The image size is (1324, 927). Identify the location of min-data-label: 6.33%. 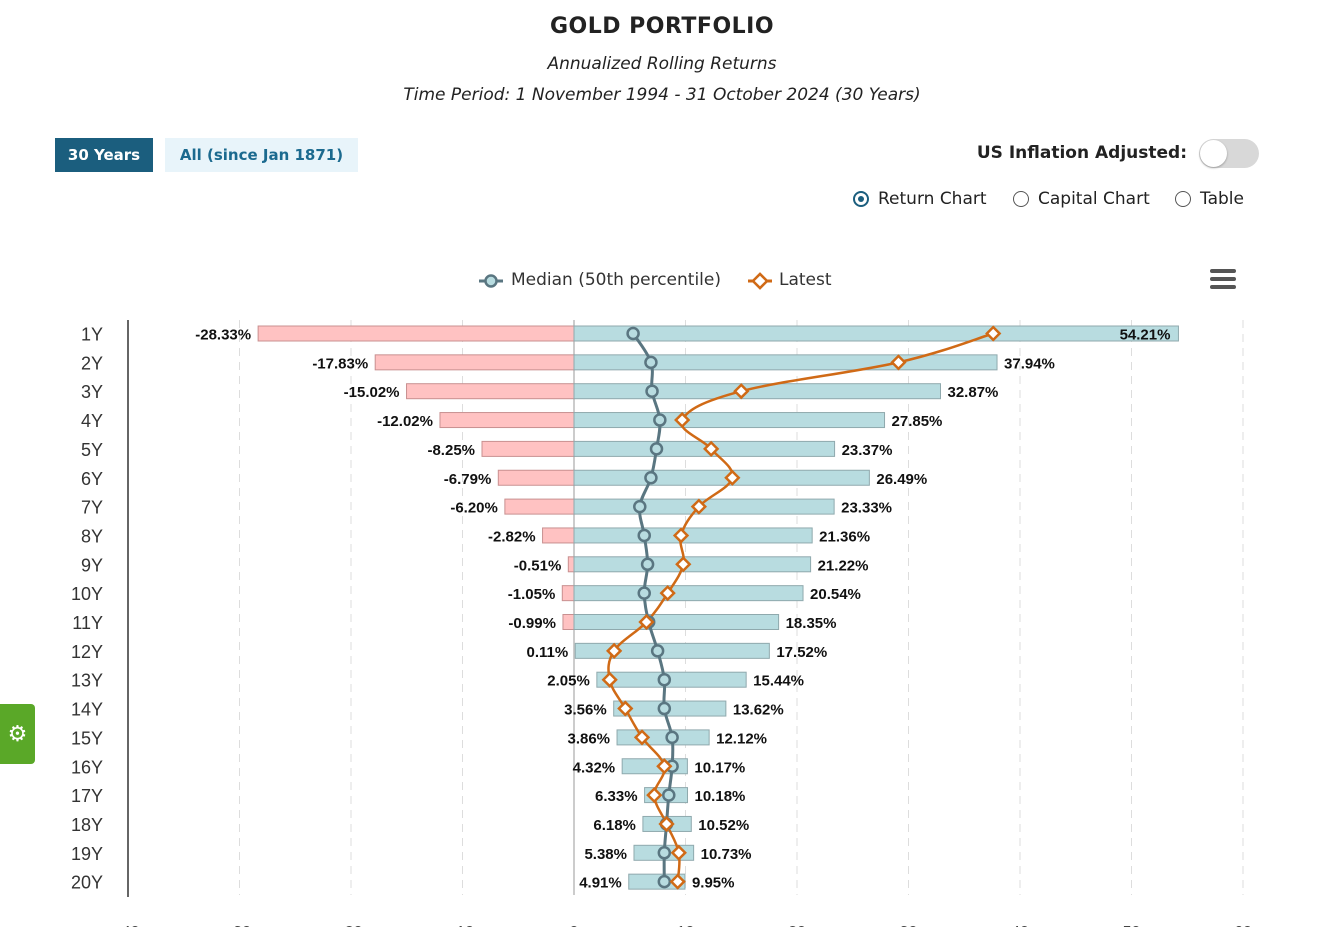
(616, 796).